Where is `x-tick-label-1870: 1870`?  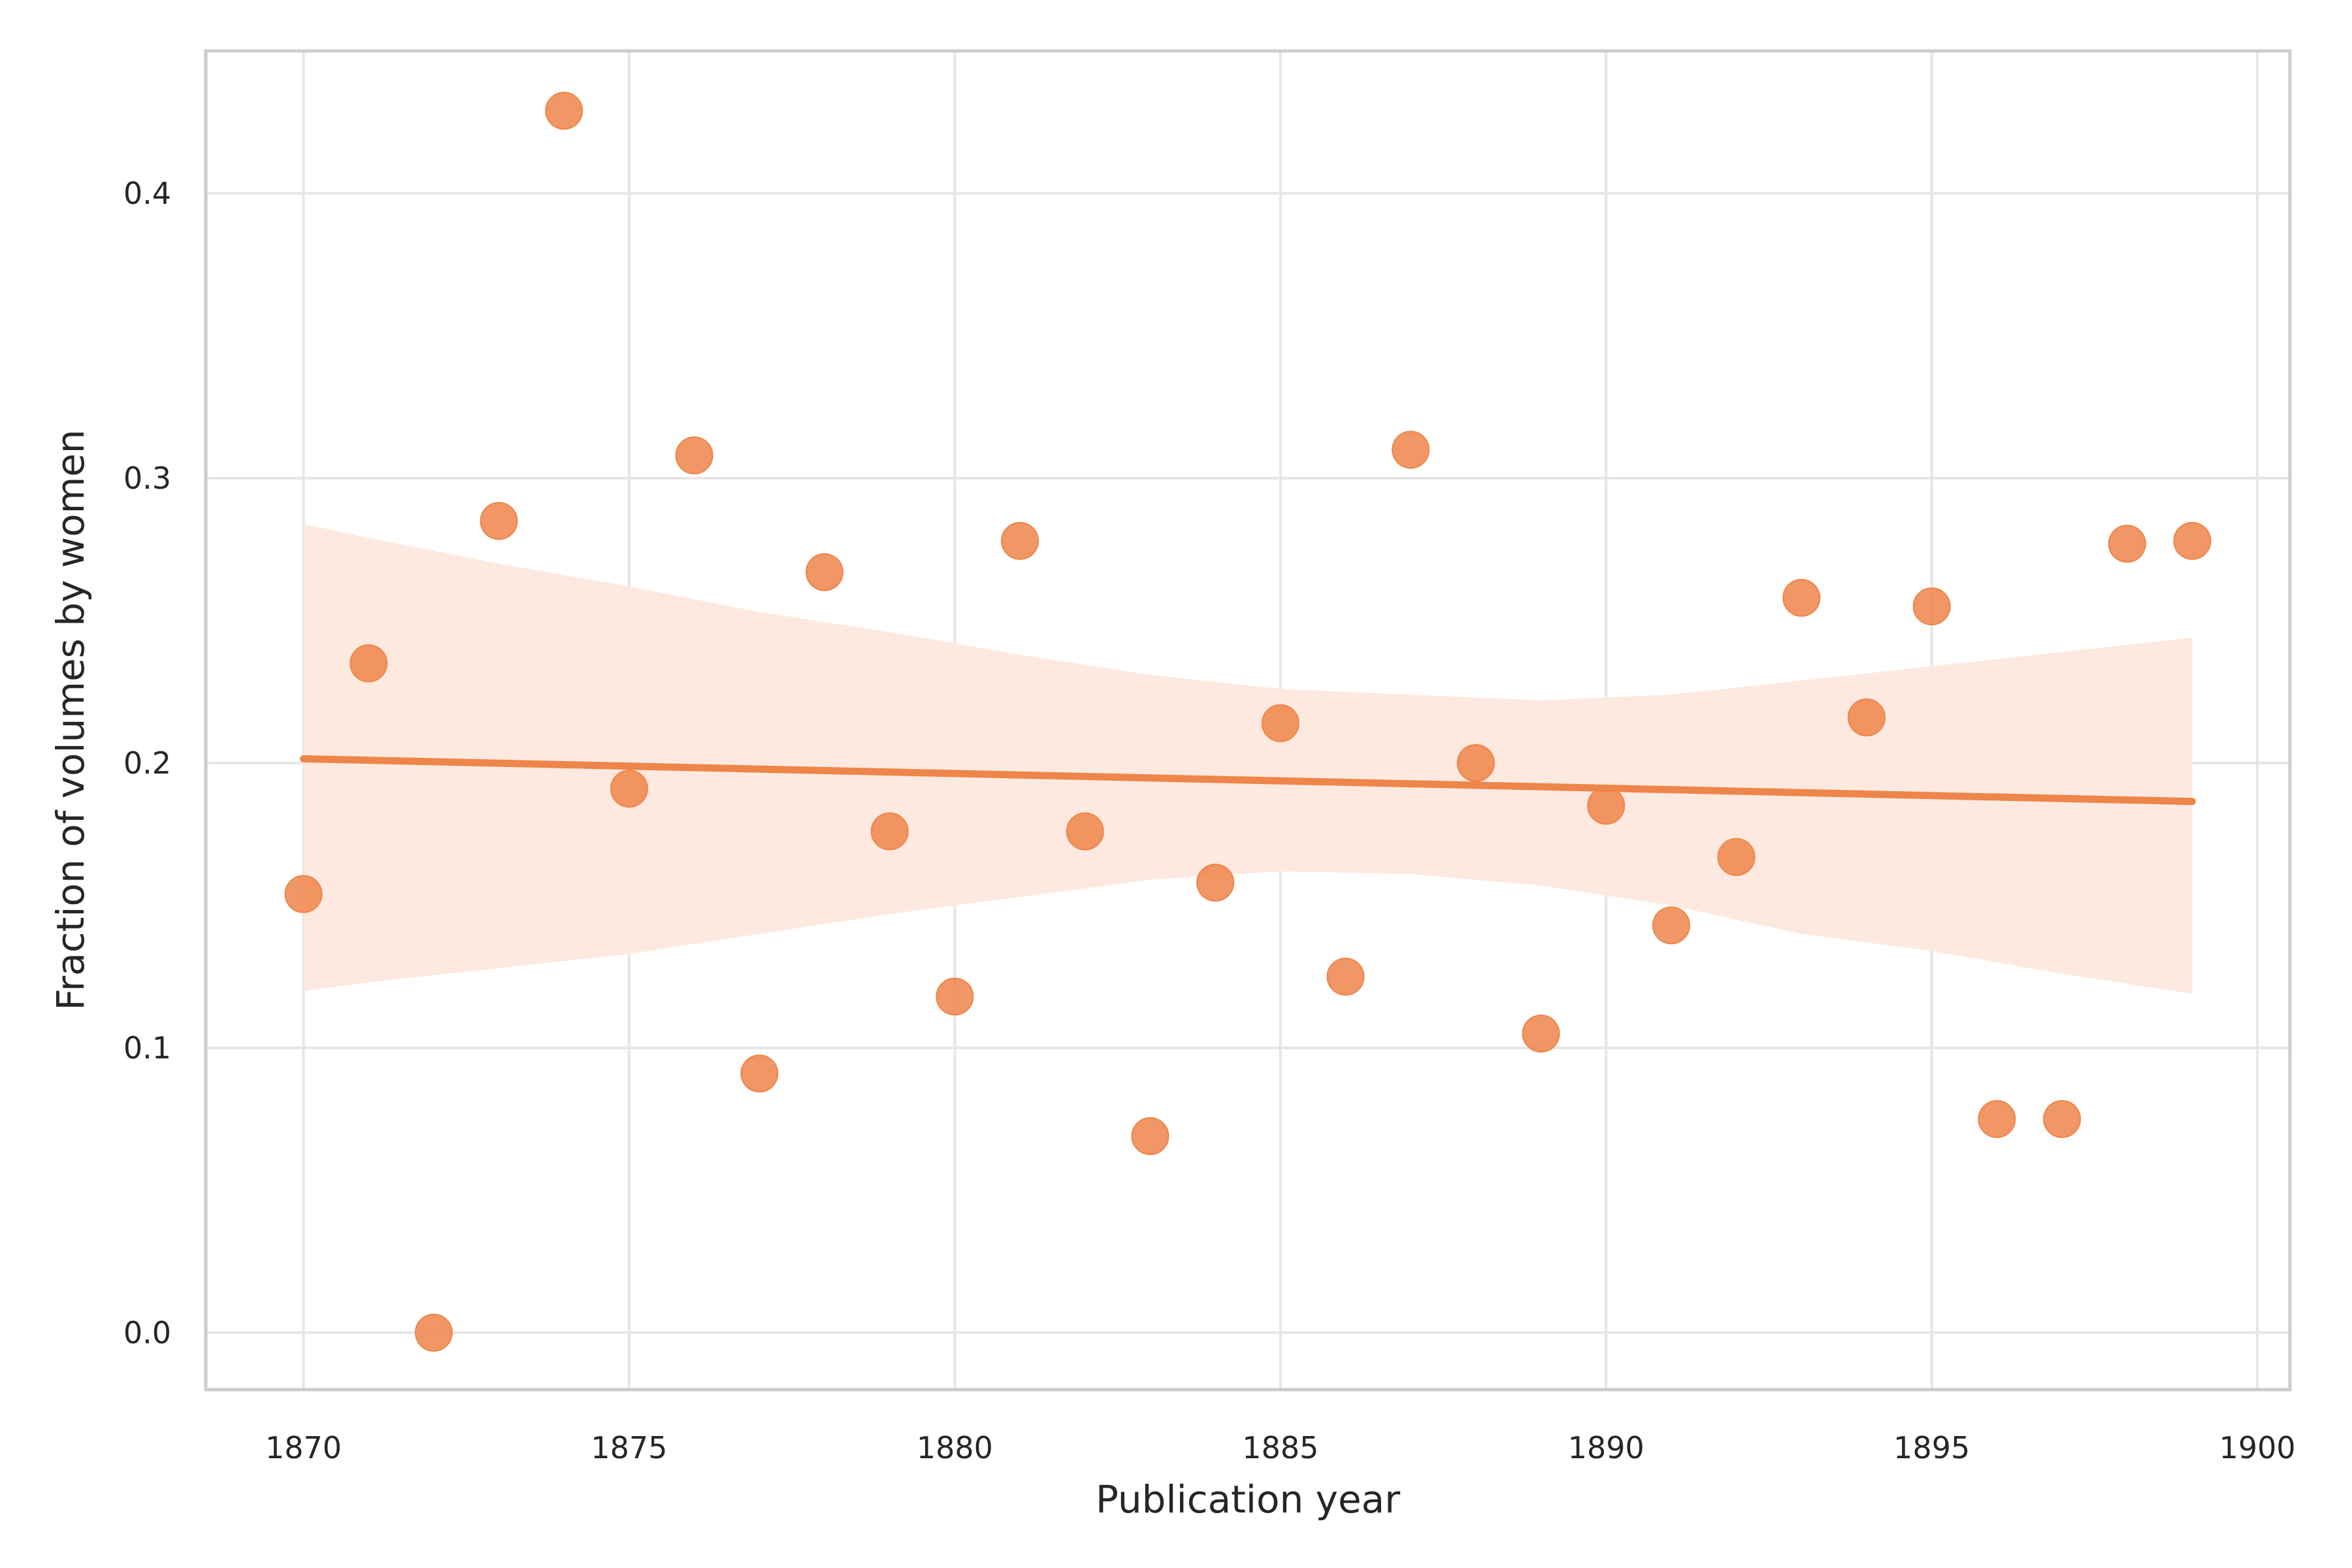 x-tick-label-1870: 1870 is located at coordinates (303, 1447).